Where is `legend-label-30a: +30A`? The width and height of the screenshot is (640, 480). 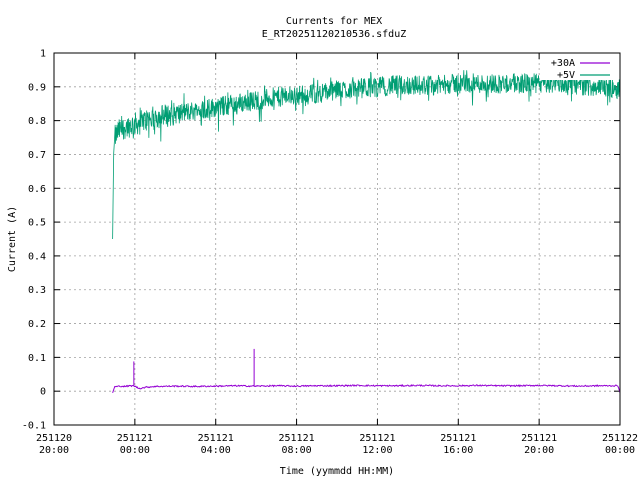 legend-label-30a: +30A is located at coordinates (563, 63).